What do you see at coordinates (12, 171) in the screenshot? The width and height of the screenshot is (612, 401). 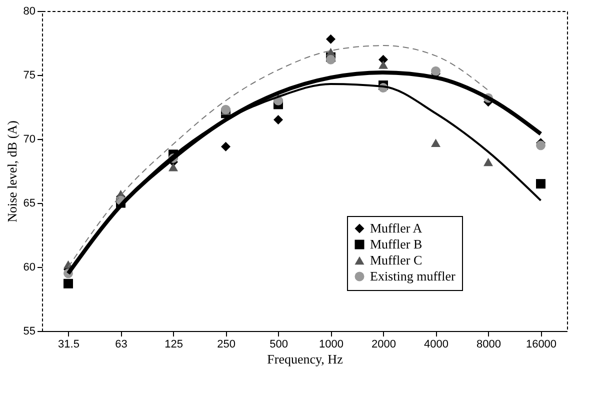 I see `y-axis-title: Noise level, dB (A)` at bounding box center [12, 171].